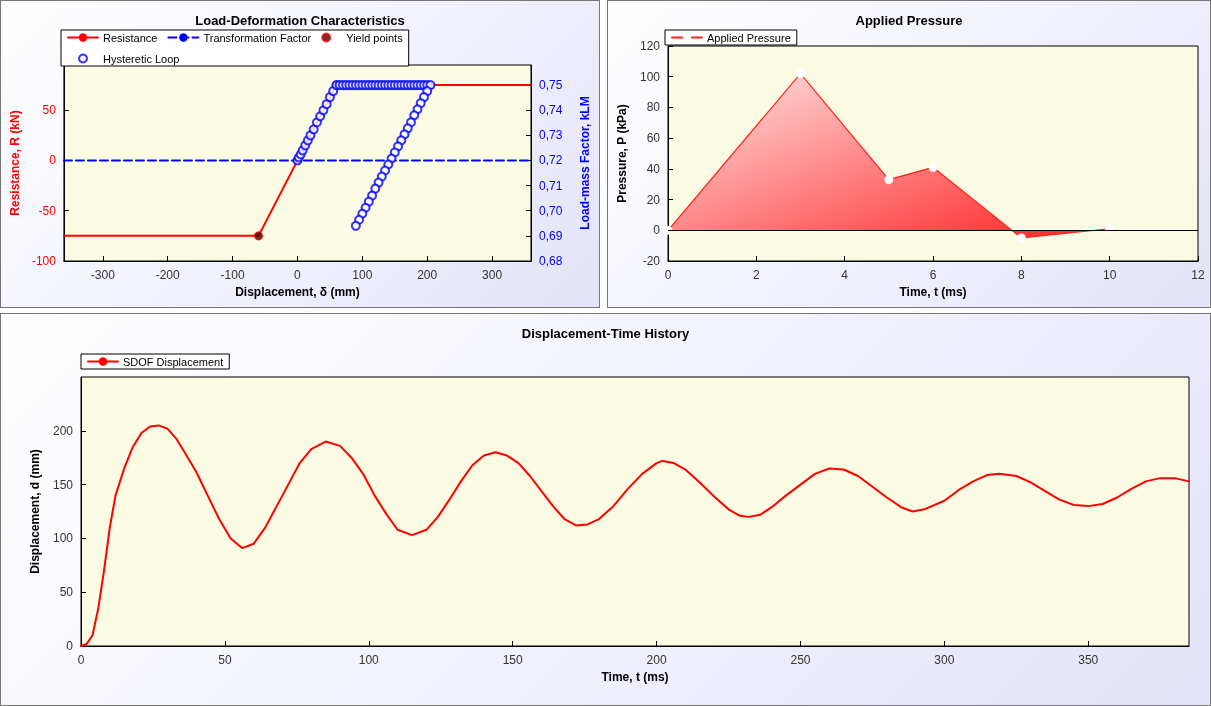  Describe the element at coordinates (375, 37) in the screenshot. I see `legend-label: Yield points` at that location.